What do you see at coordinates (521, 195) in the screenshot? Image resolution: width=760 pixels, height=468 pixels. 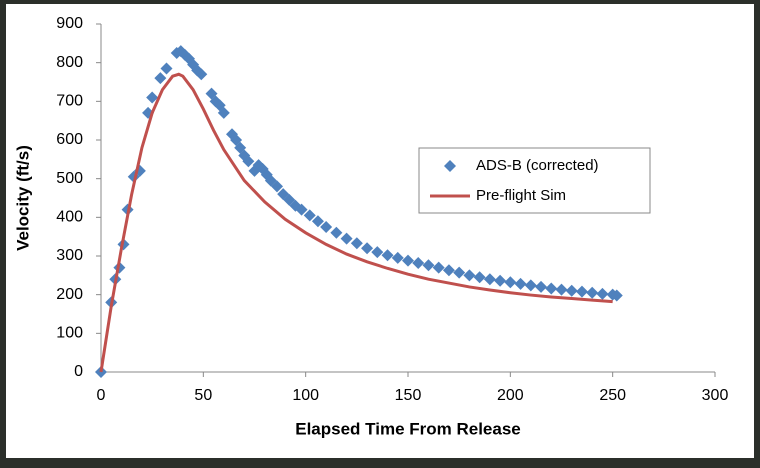 I see `legend-label: Pre-flight Sim` at bounding box center [521, 195].